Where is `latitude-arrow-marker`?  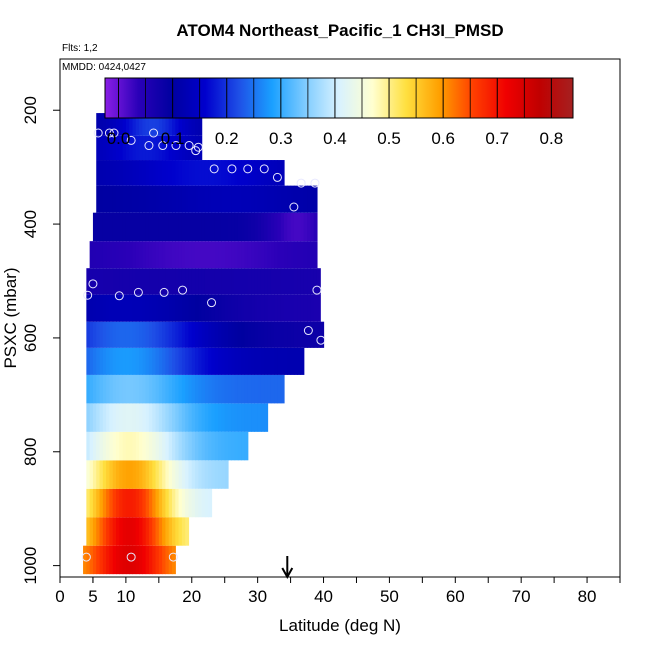 latitude-arrow-marker is located at coordinates (287, 568).